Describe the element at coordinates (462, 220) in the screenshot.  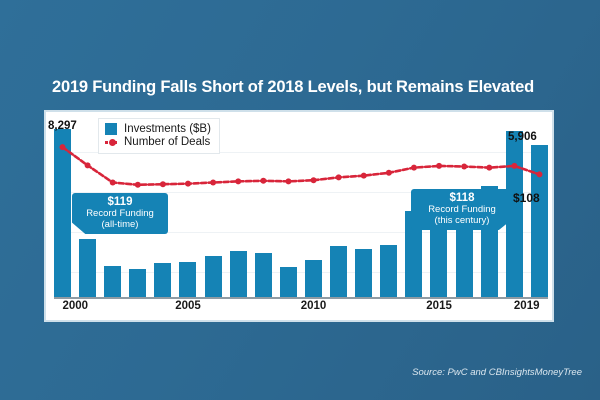
I see `callout-line2: (this century)` at that location.